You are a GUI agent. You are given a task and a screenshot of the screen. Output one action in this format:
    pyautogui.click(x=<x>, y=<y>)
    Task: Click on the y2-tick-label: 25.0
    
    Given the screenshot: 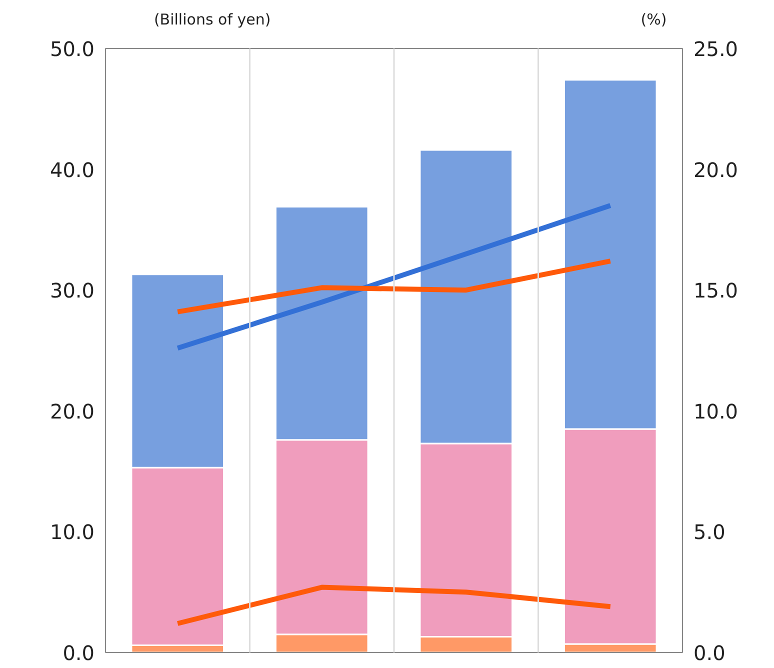 What is the action you would take?
    pyautogui.click(x=716, y=49)
    